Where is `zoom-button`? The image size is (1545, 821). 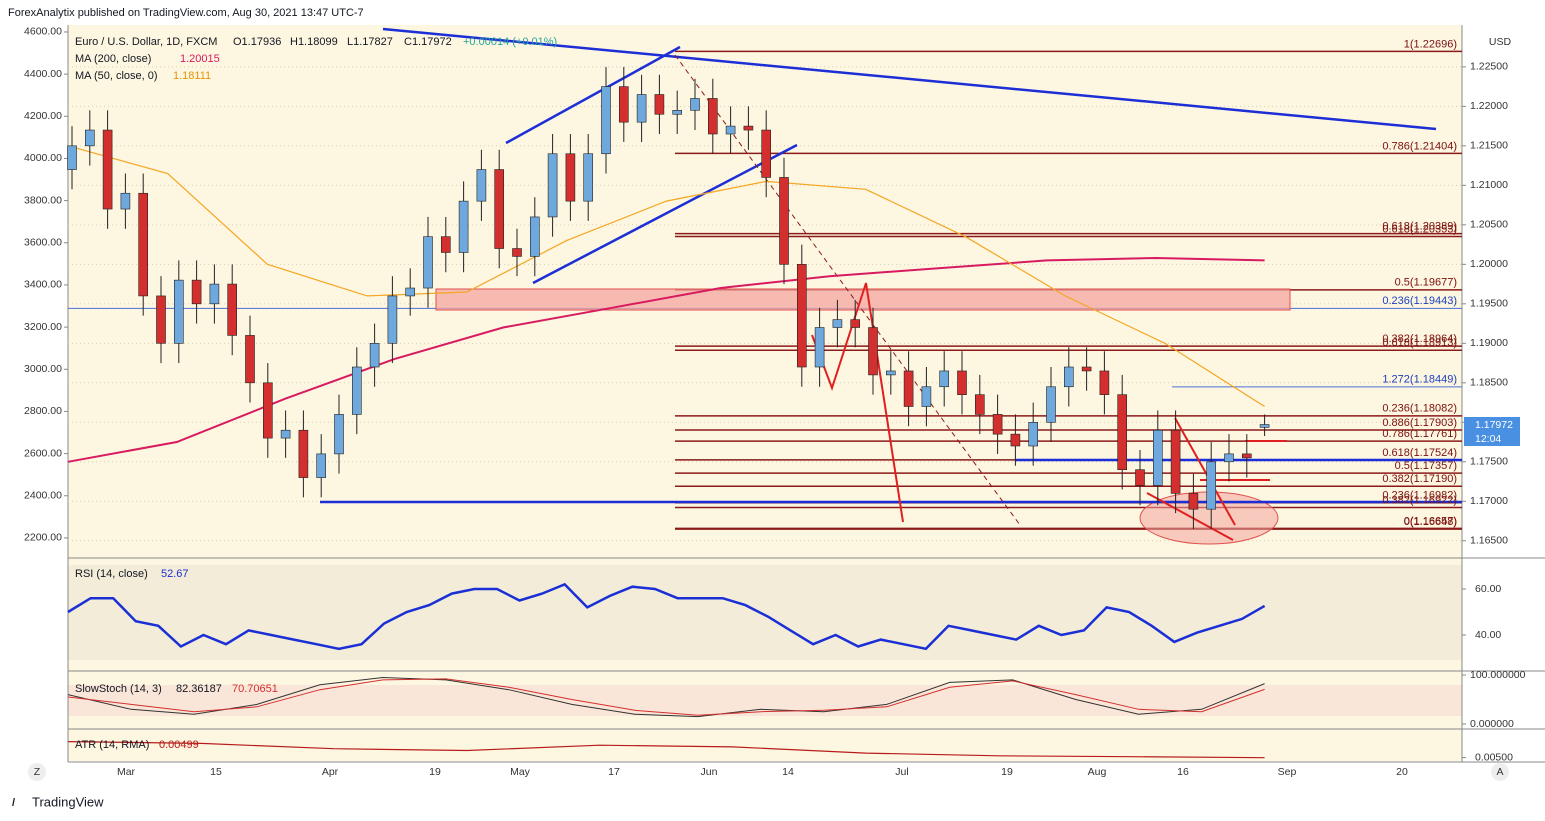
zoom-button is located at coordinates (37, 772).